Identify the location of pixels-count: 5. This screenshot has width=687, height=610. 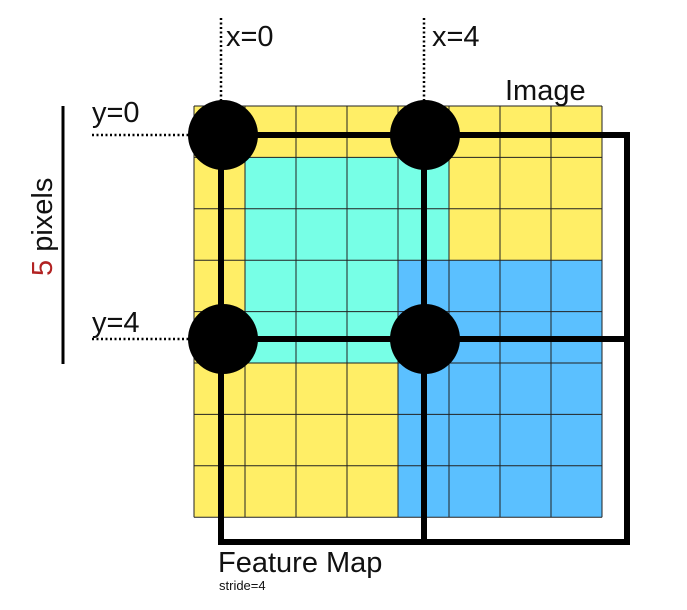
(43, 268).